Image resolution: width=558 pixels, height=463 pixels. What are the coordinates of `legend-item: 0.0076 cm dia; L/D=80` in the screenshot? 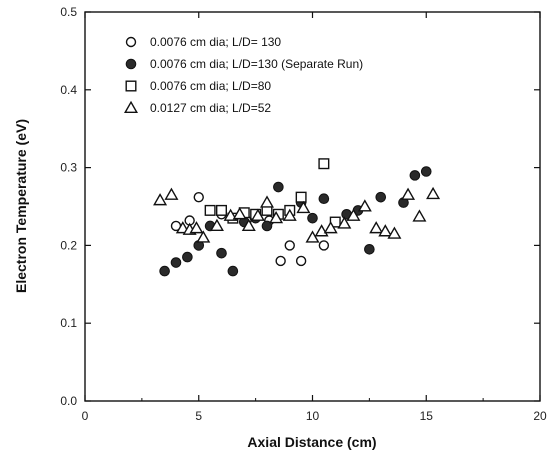 It's located at (198, 86).